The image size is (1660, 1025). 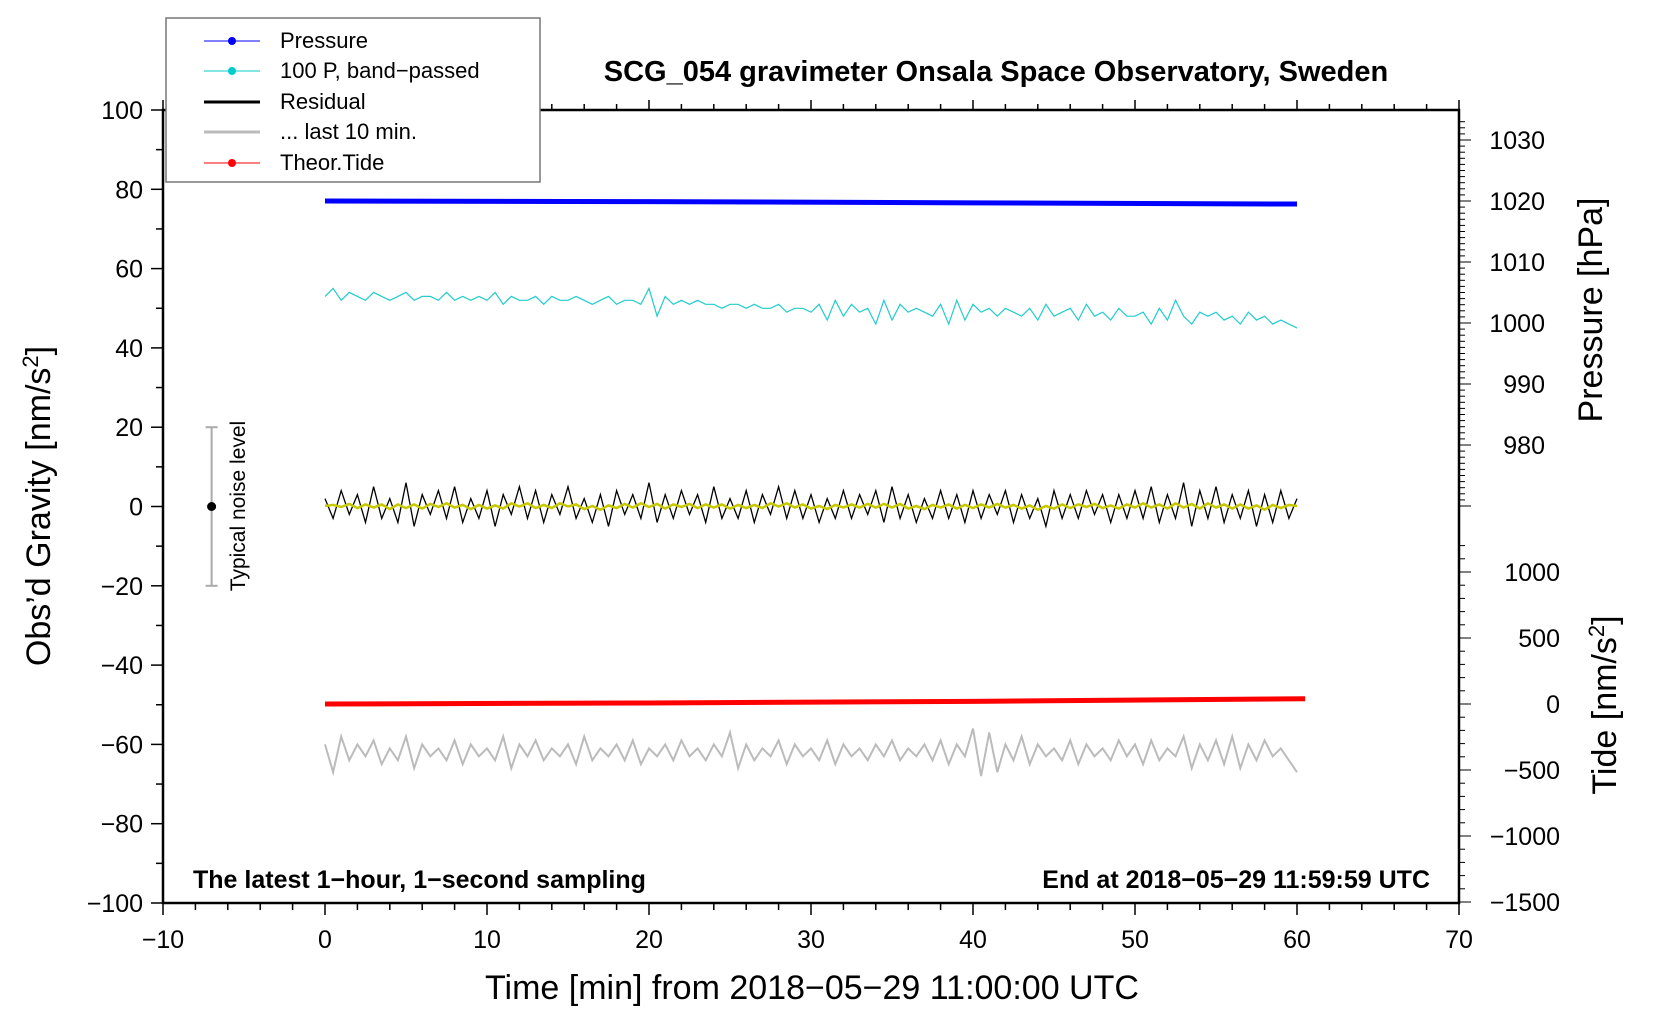 What do you see at coordinates (348, 131) in the screenshot?
I see `legend-label-last10: ... last 10 min.` at bounding box center [348, 131].